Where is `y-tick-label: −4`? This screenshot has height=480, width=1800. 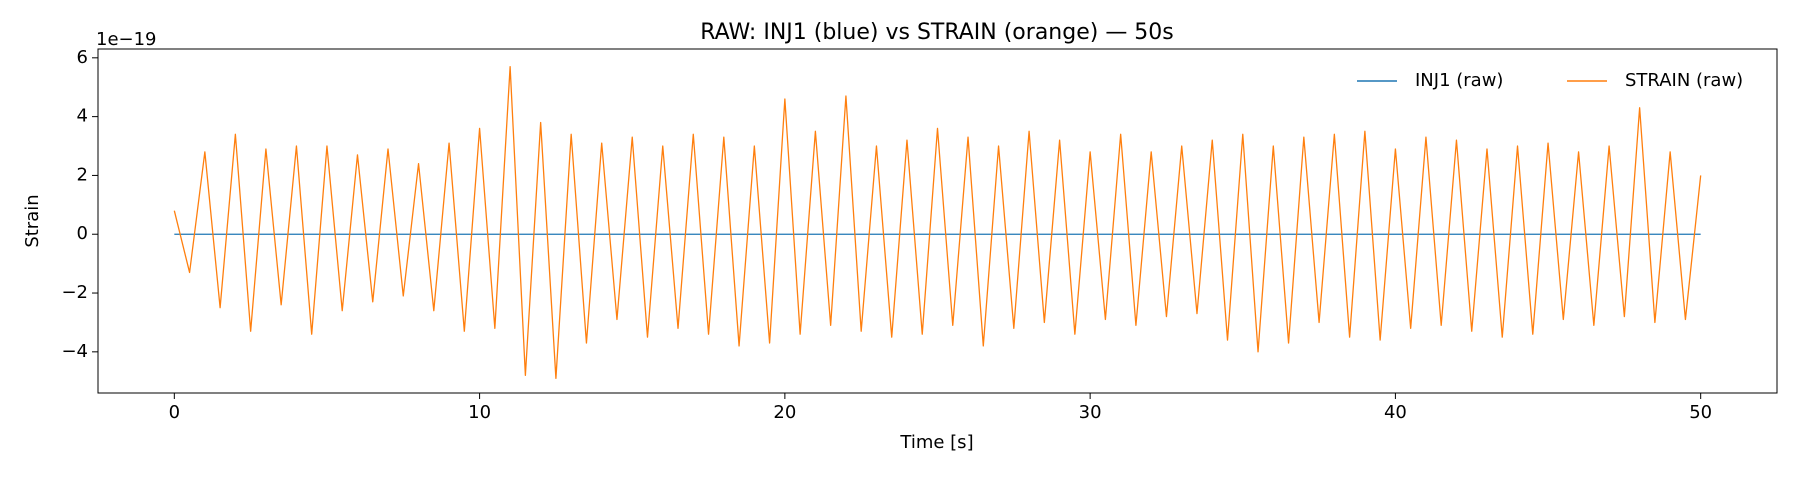
y-tick-label: −4 is located at coordinates (74, 351).